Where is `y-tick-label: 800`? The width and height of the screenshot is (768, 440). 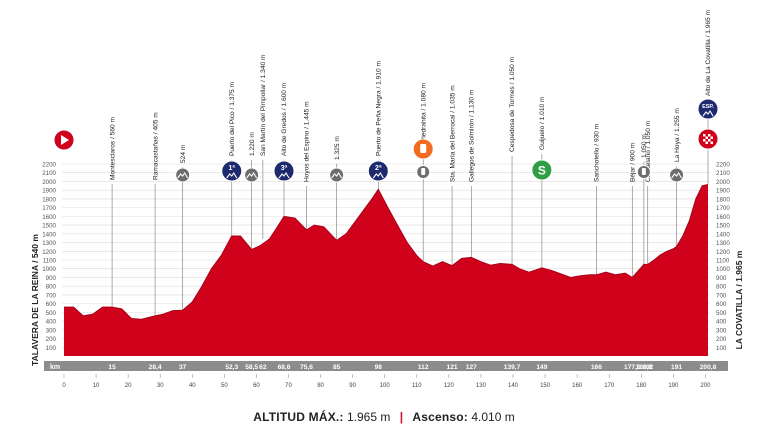 y-tick-label: 800 is located at coordinates (721, 287).